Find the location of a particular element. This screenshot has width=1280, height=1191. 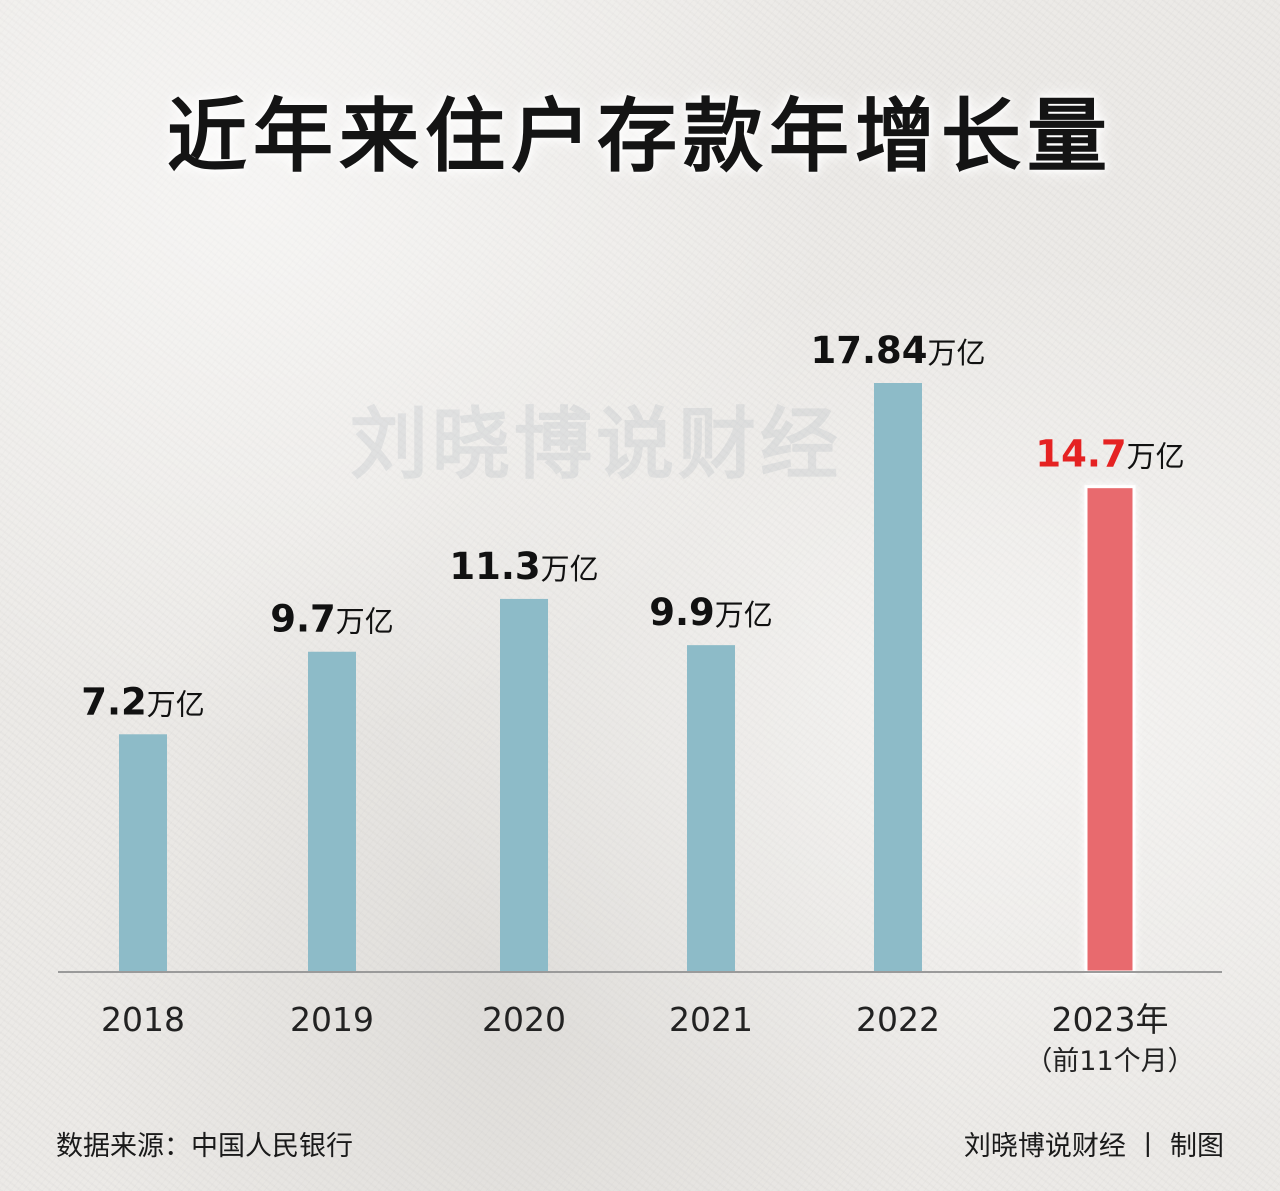

x-tick-label-2018: 2018 is located at coordinates (143, 1019).